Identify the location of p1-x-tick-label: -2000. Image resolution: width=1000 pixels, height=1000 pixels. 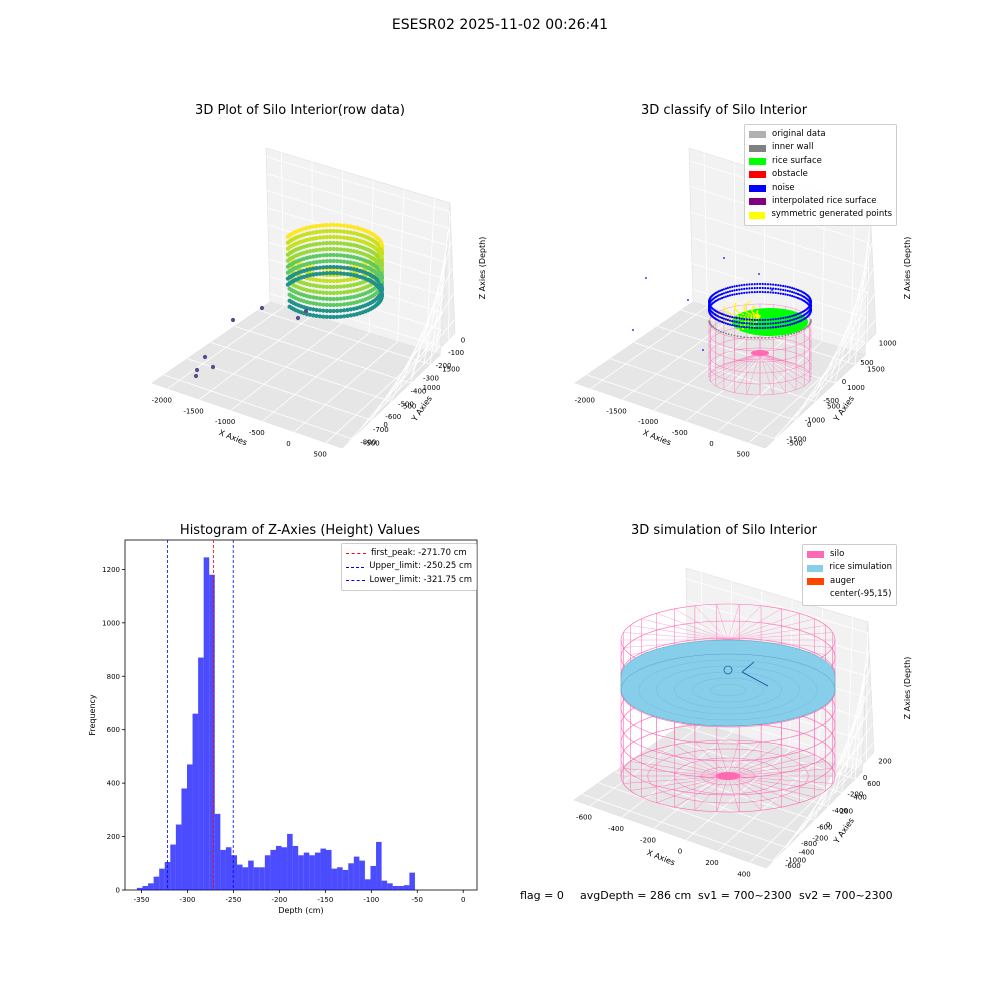
(162, 400).